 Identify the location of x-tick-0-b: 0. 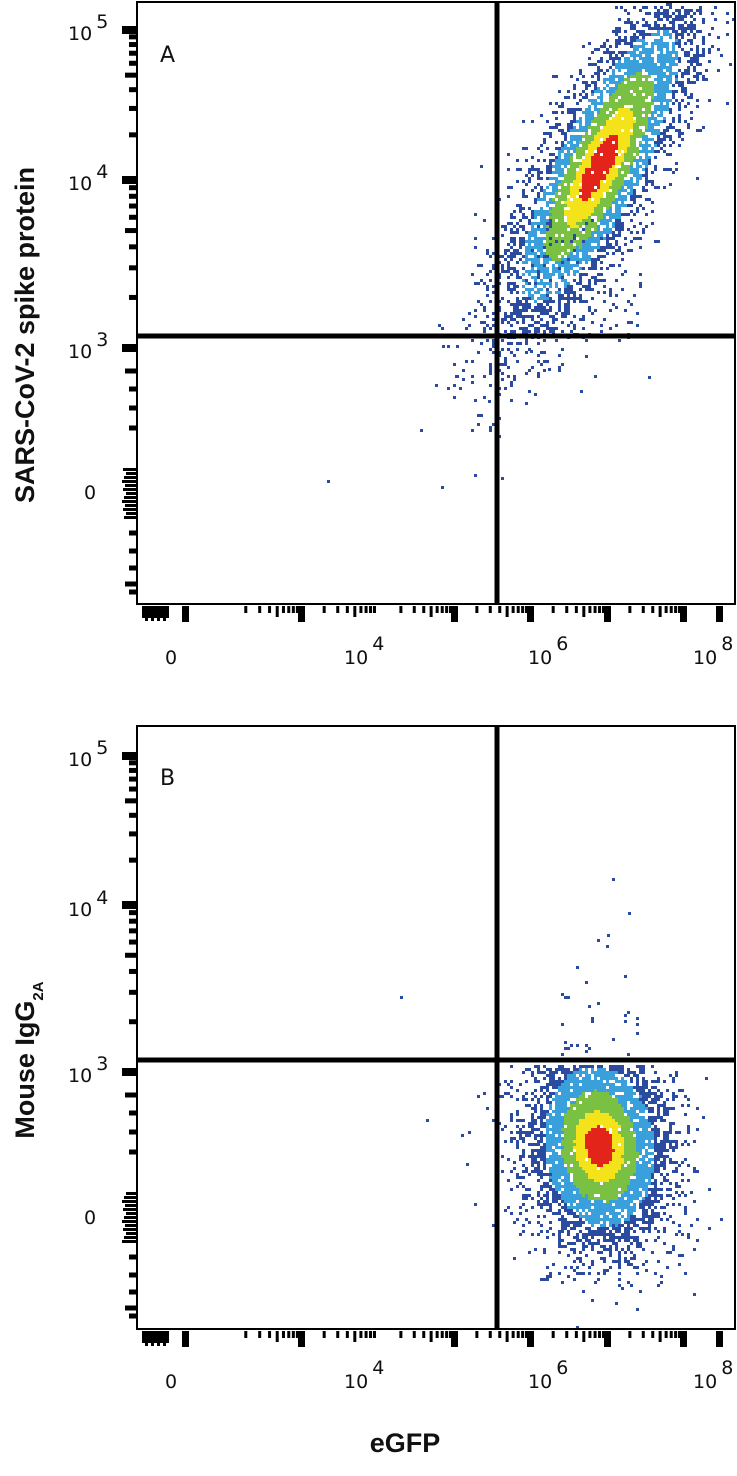
(171, 1382).